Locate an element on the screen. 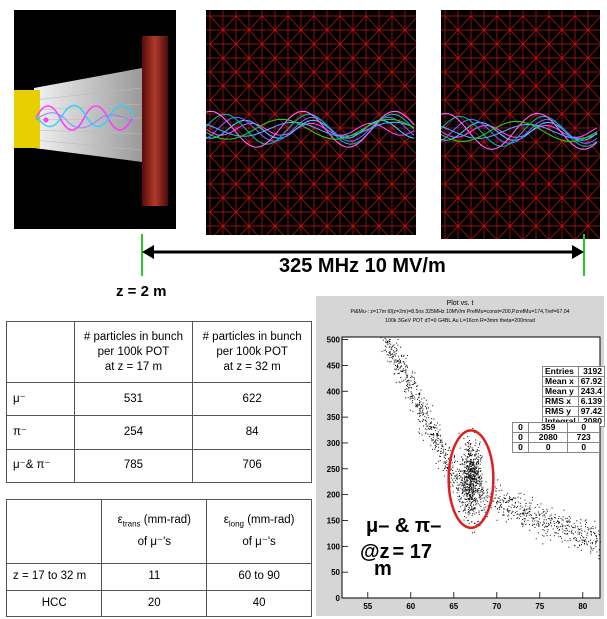 This screenshot has width=607, height=619. particle-track is located at coordinates (519, 131).